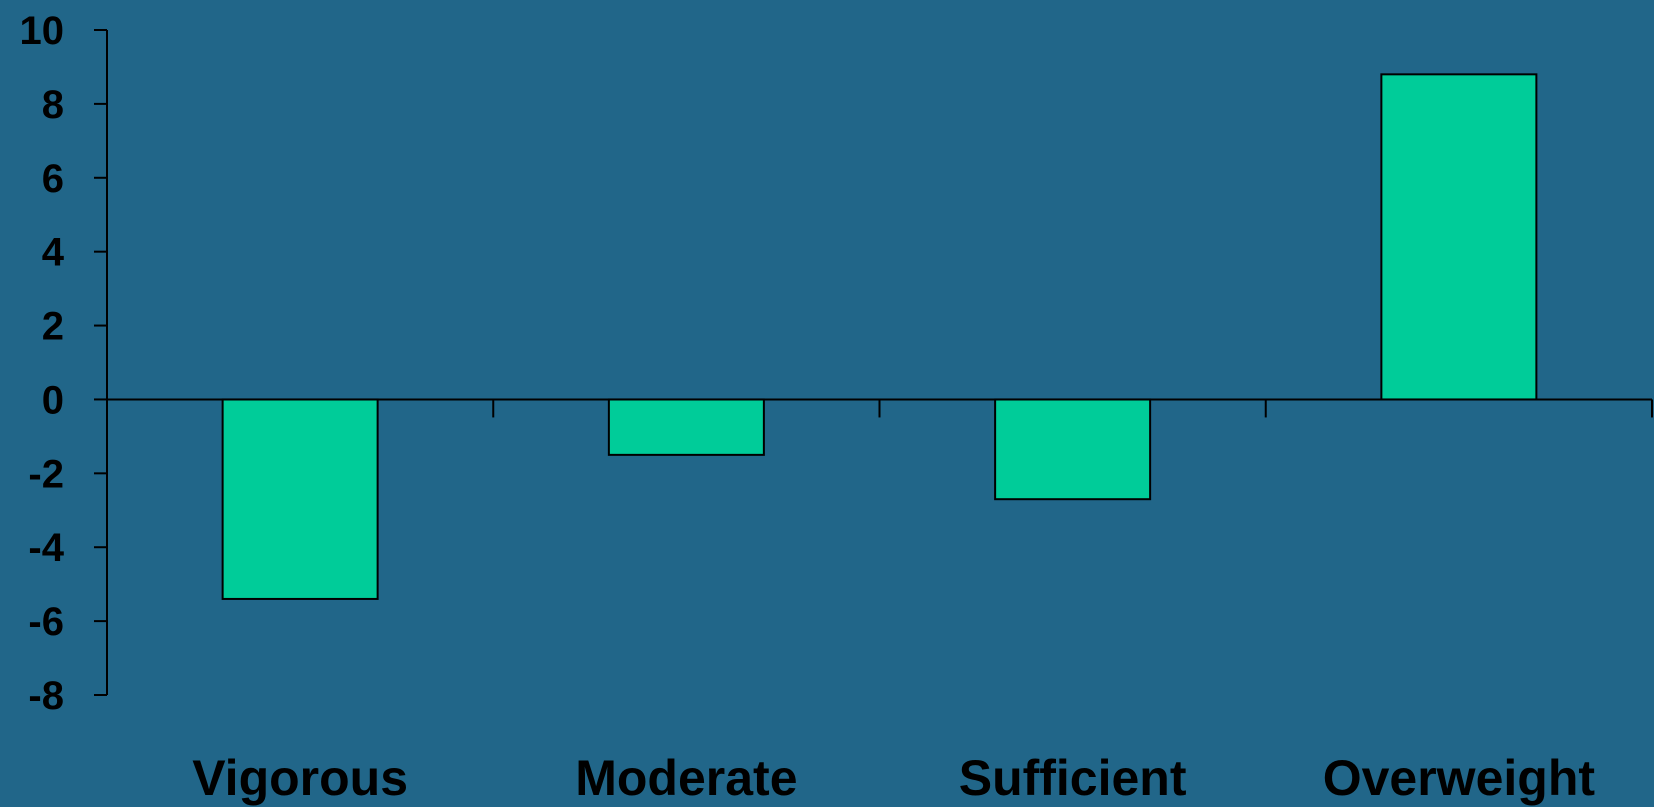  Describe the element at coordinates (46, 474) in the screenshot. I see `y-tick-label: -2` at that location.